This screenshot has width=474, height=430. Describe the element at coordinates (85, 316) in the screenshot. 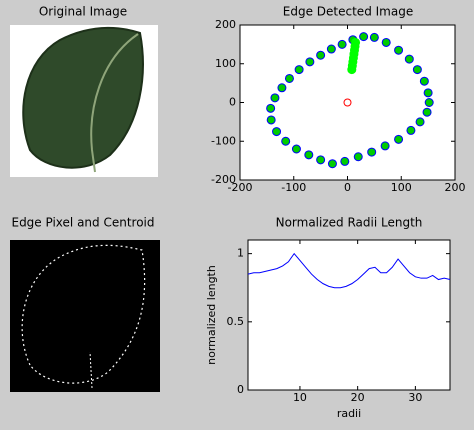

I see `edge-image` at that location.